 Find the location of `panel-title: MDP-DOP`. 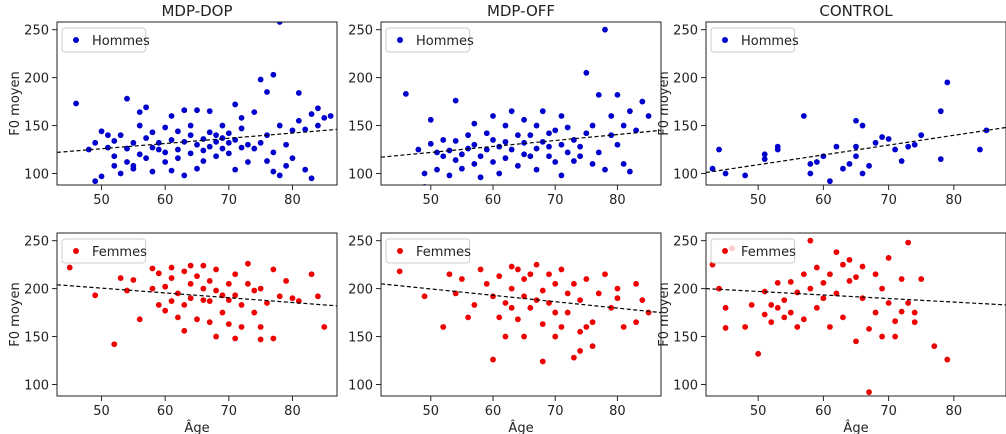

panel-title: MDP-DOP is located at coordinates (196, 11).